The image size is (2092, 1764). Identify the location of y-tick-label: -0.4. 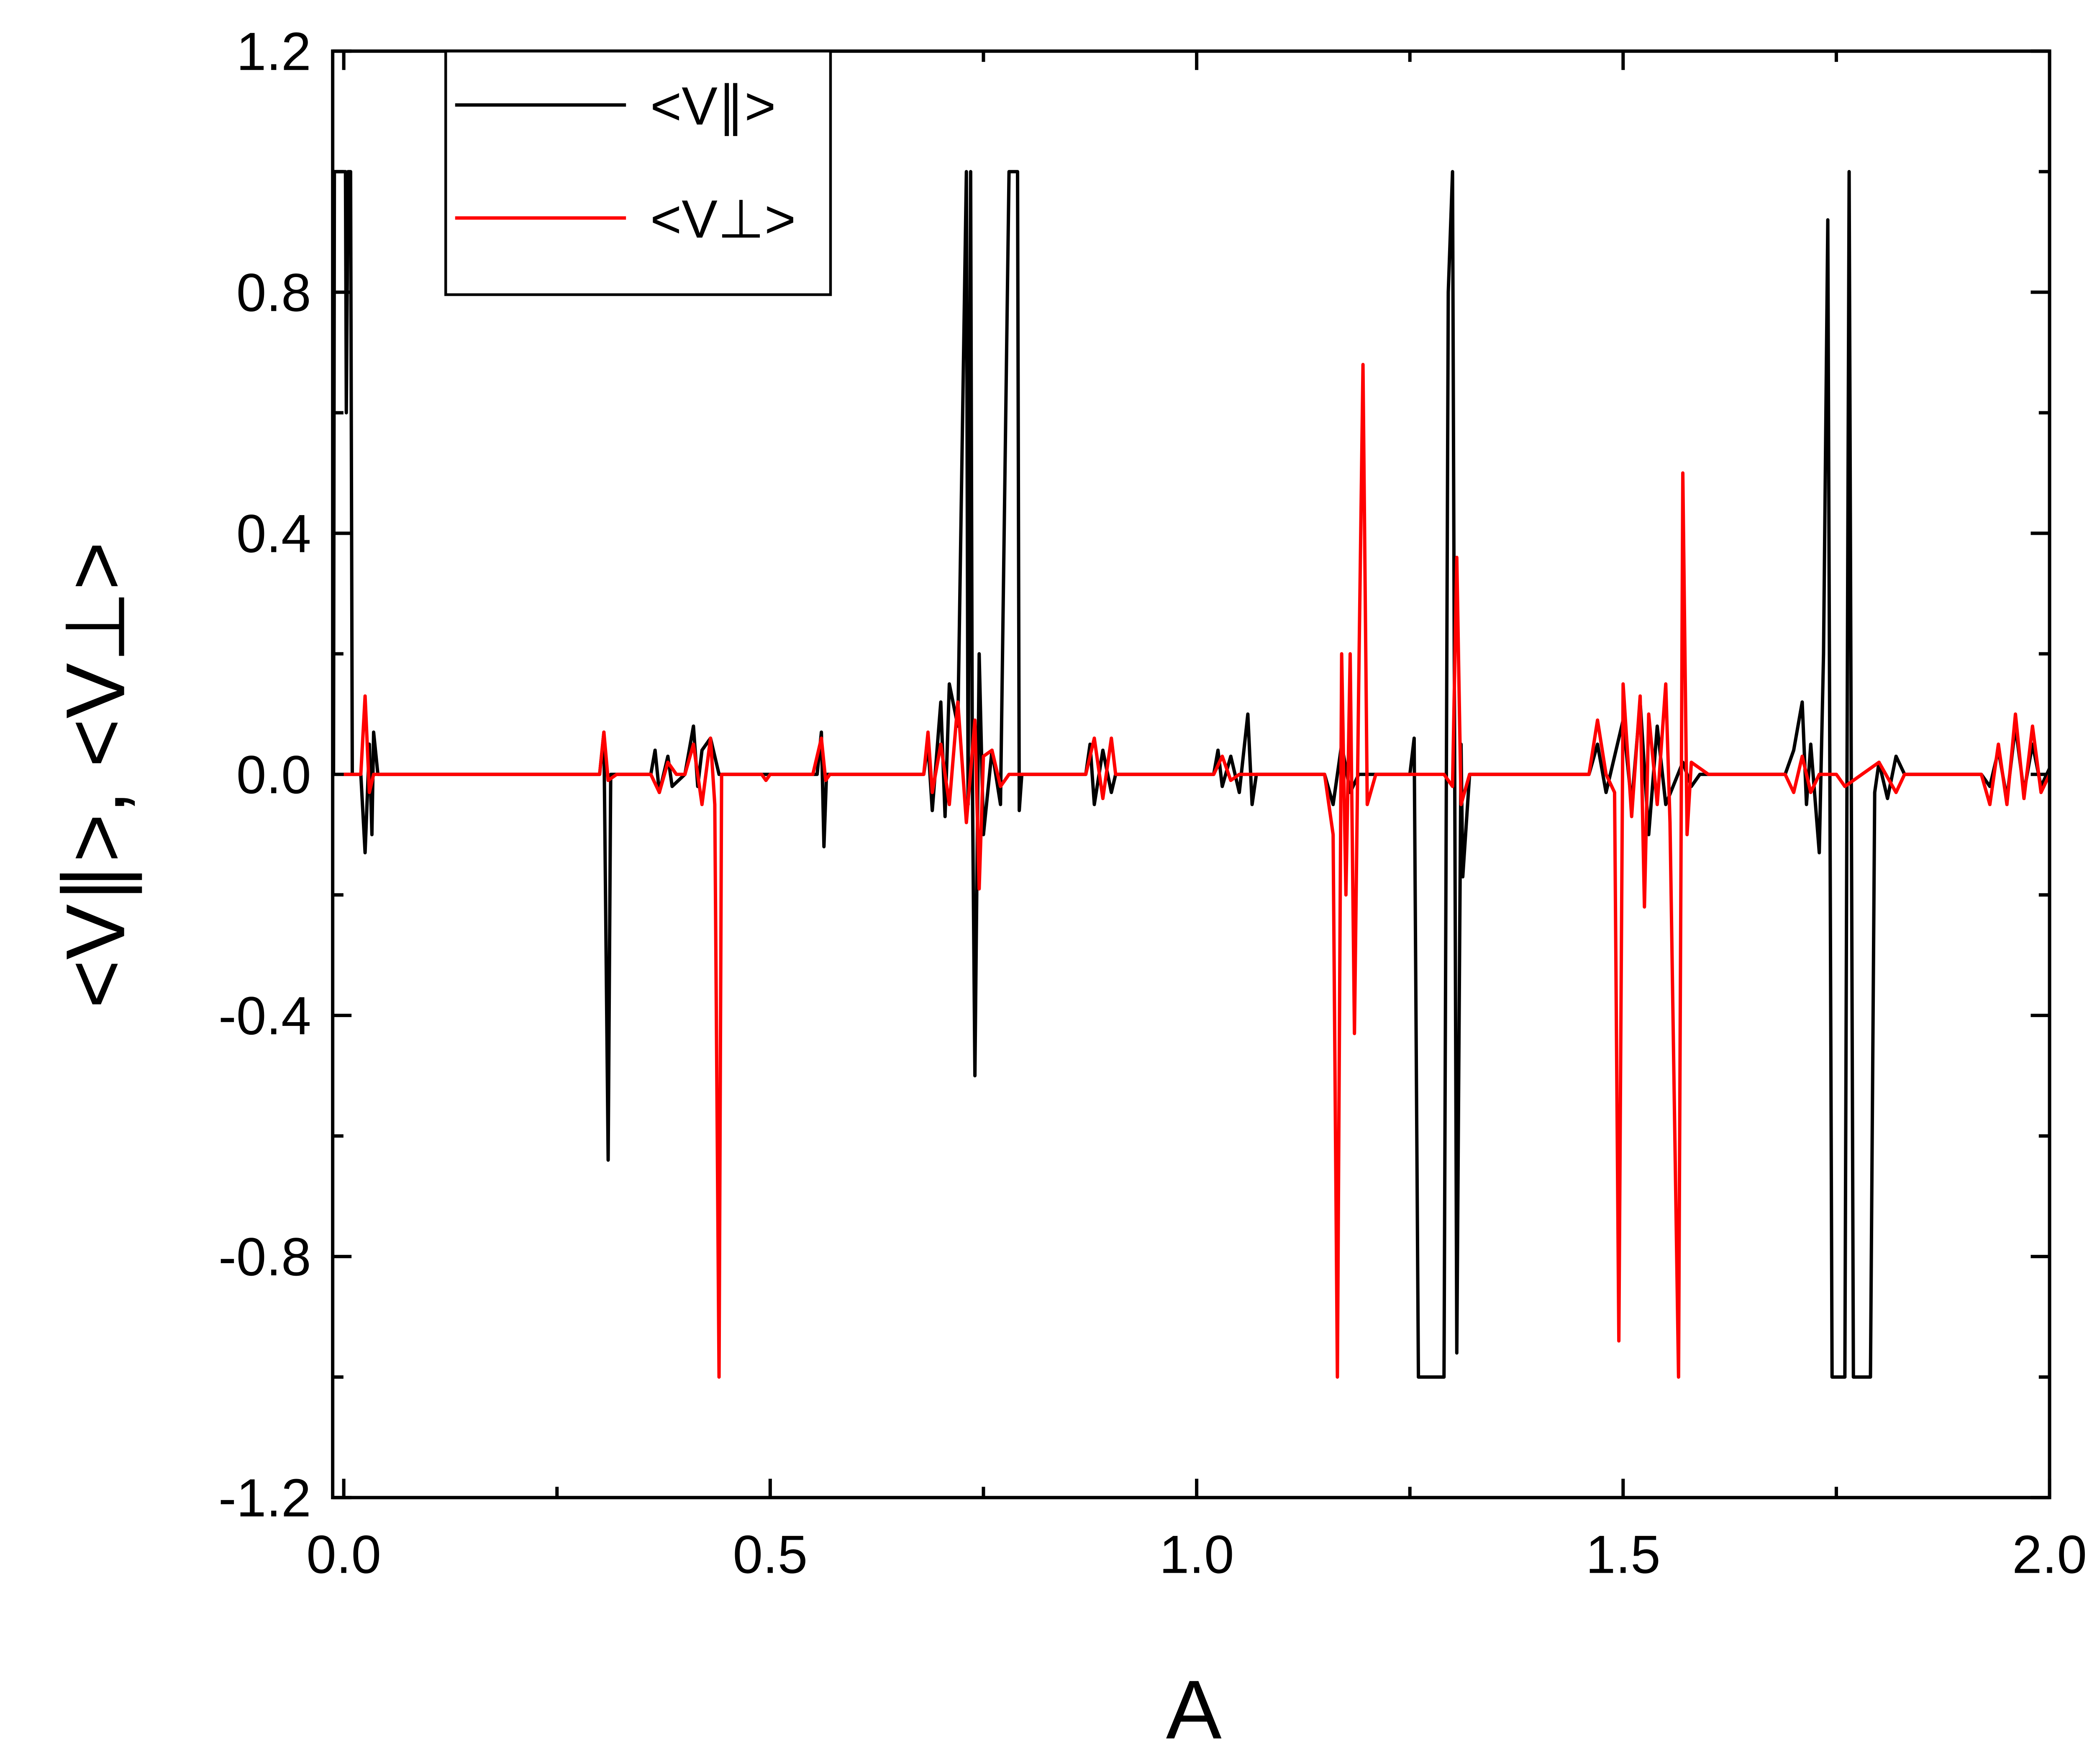
(264, 1016).